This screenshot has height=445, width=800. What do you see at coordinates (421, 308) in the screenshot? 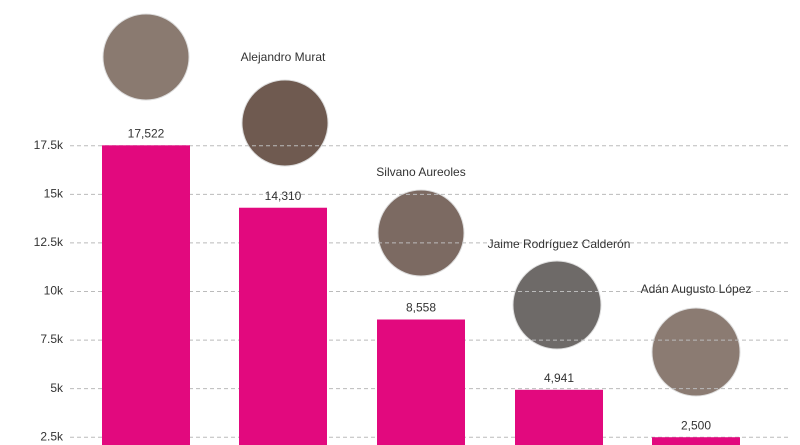
I see `value-label: 8,558` at bounding box center [421, 308].